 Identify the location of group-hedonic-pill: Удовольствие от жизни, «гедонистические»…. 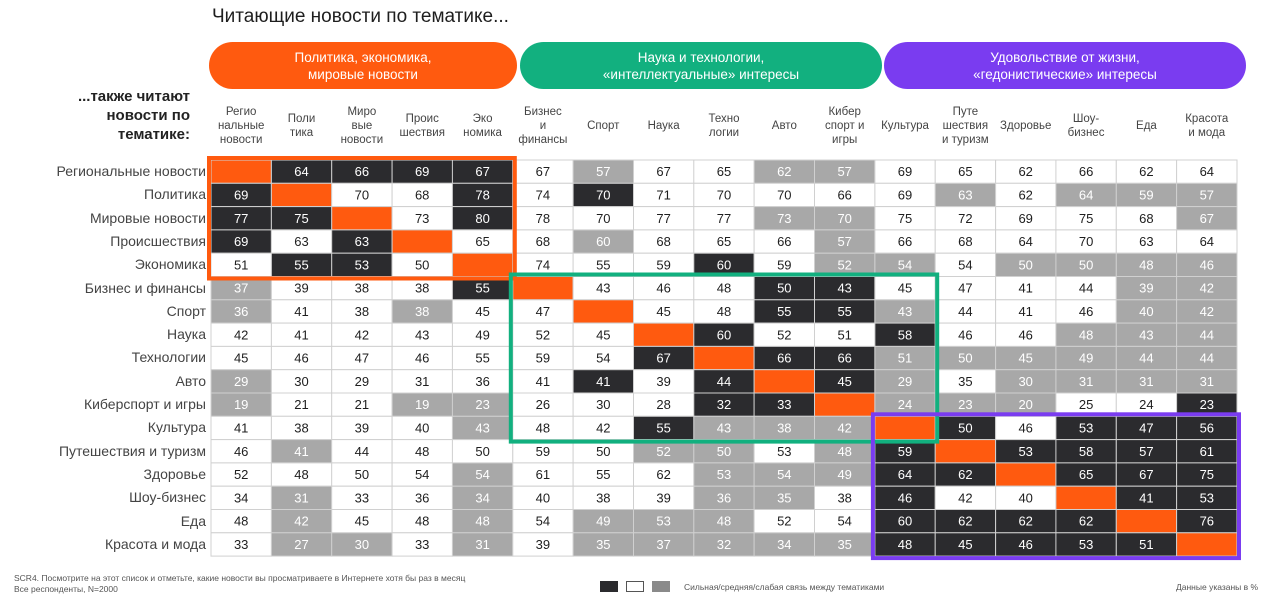
(1065, 65).